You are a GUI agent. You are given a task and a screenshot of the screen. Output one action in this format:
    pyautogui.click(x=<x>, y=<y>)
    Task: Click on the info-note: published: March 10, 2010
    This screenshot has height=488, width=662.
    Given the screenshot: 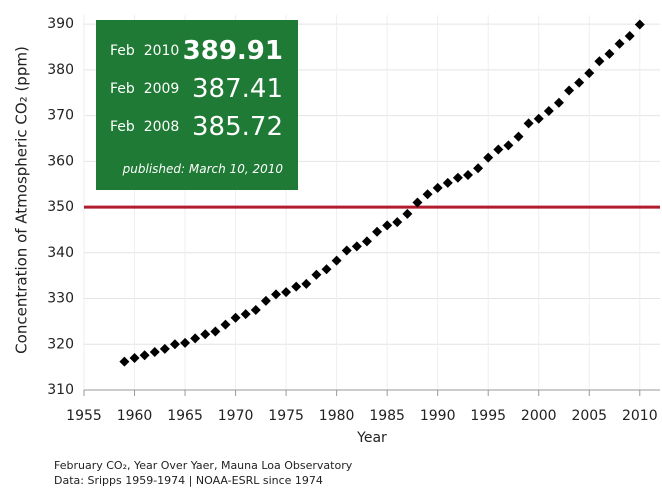 What is the action you would take?
    pyautogui.click(x=203, y=169)
    